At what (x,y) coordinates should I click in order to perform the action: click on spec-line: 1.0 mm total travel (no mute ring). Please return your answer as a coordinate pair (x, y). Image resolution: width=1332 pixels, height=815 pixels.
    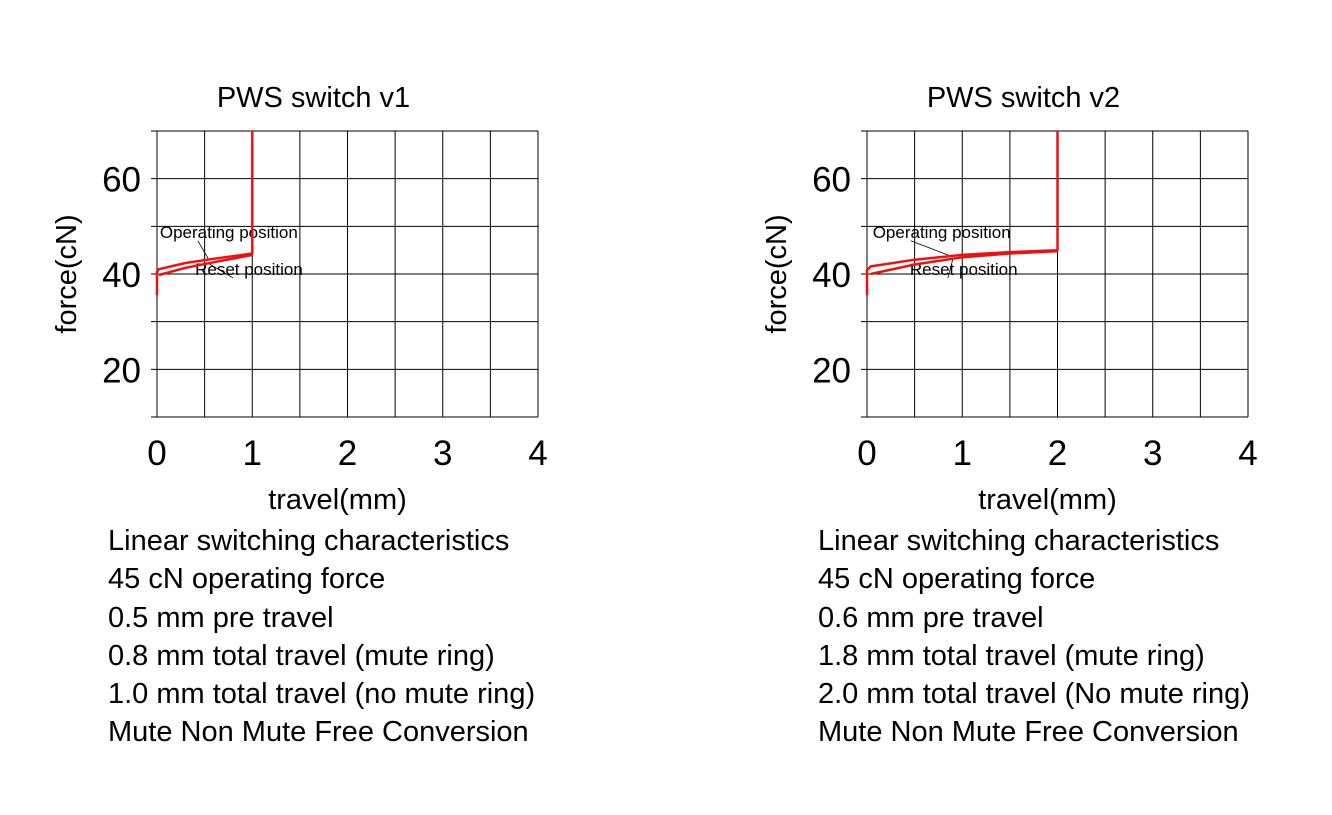
    Looking at the image, I should click on (322, 694).